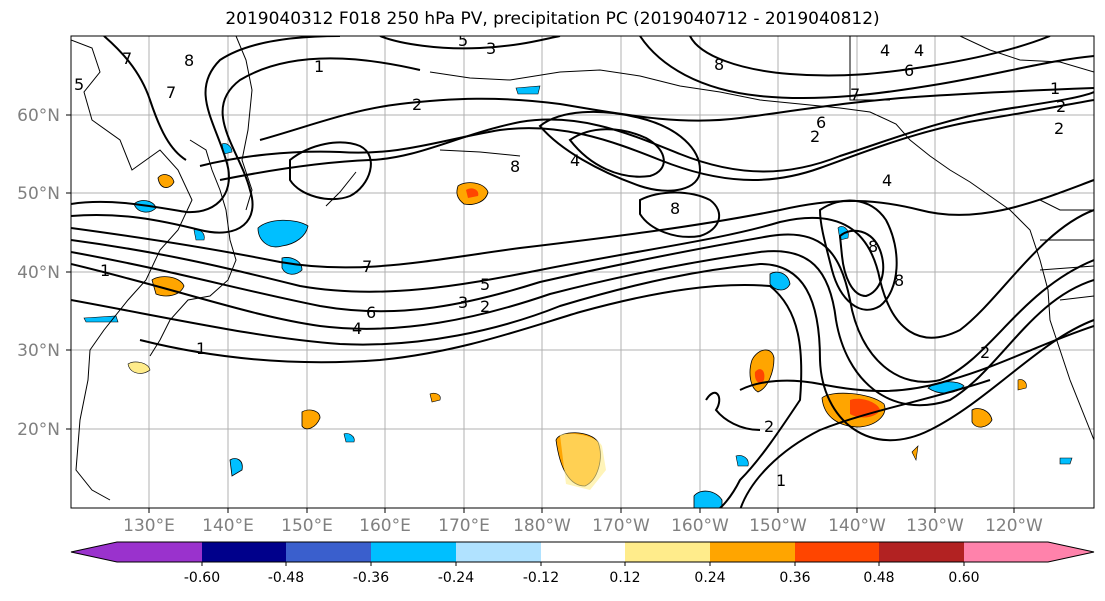 Image resolution: width=1105 pixels, height=601 pixels. Describe the element at coordinates (202, 578) in the screenshot. I see `colorbar-tick-label: -0.60` at that location.